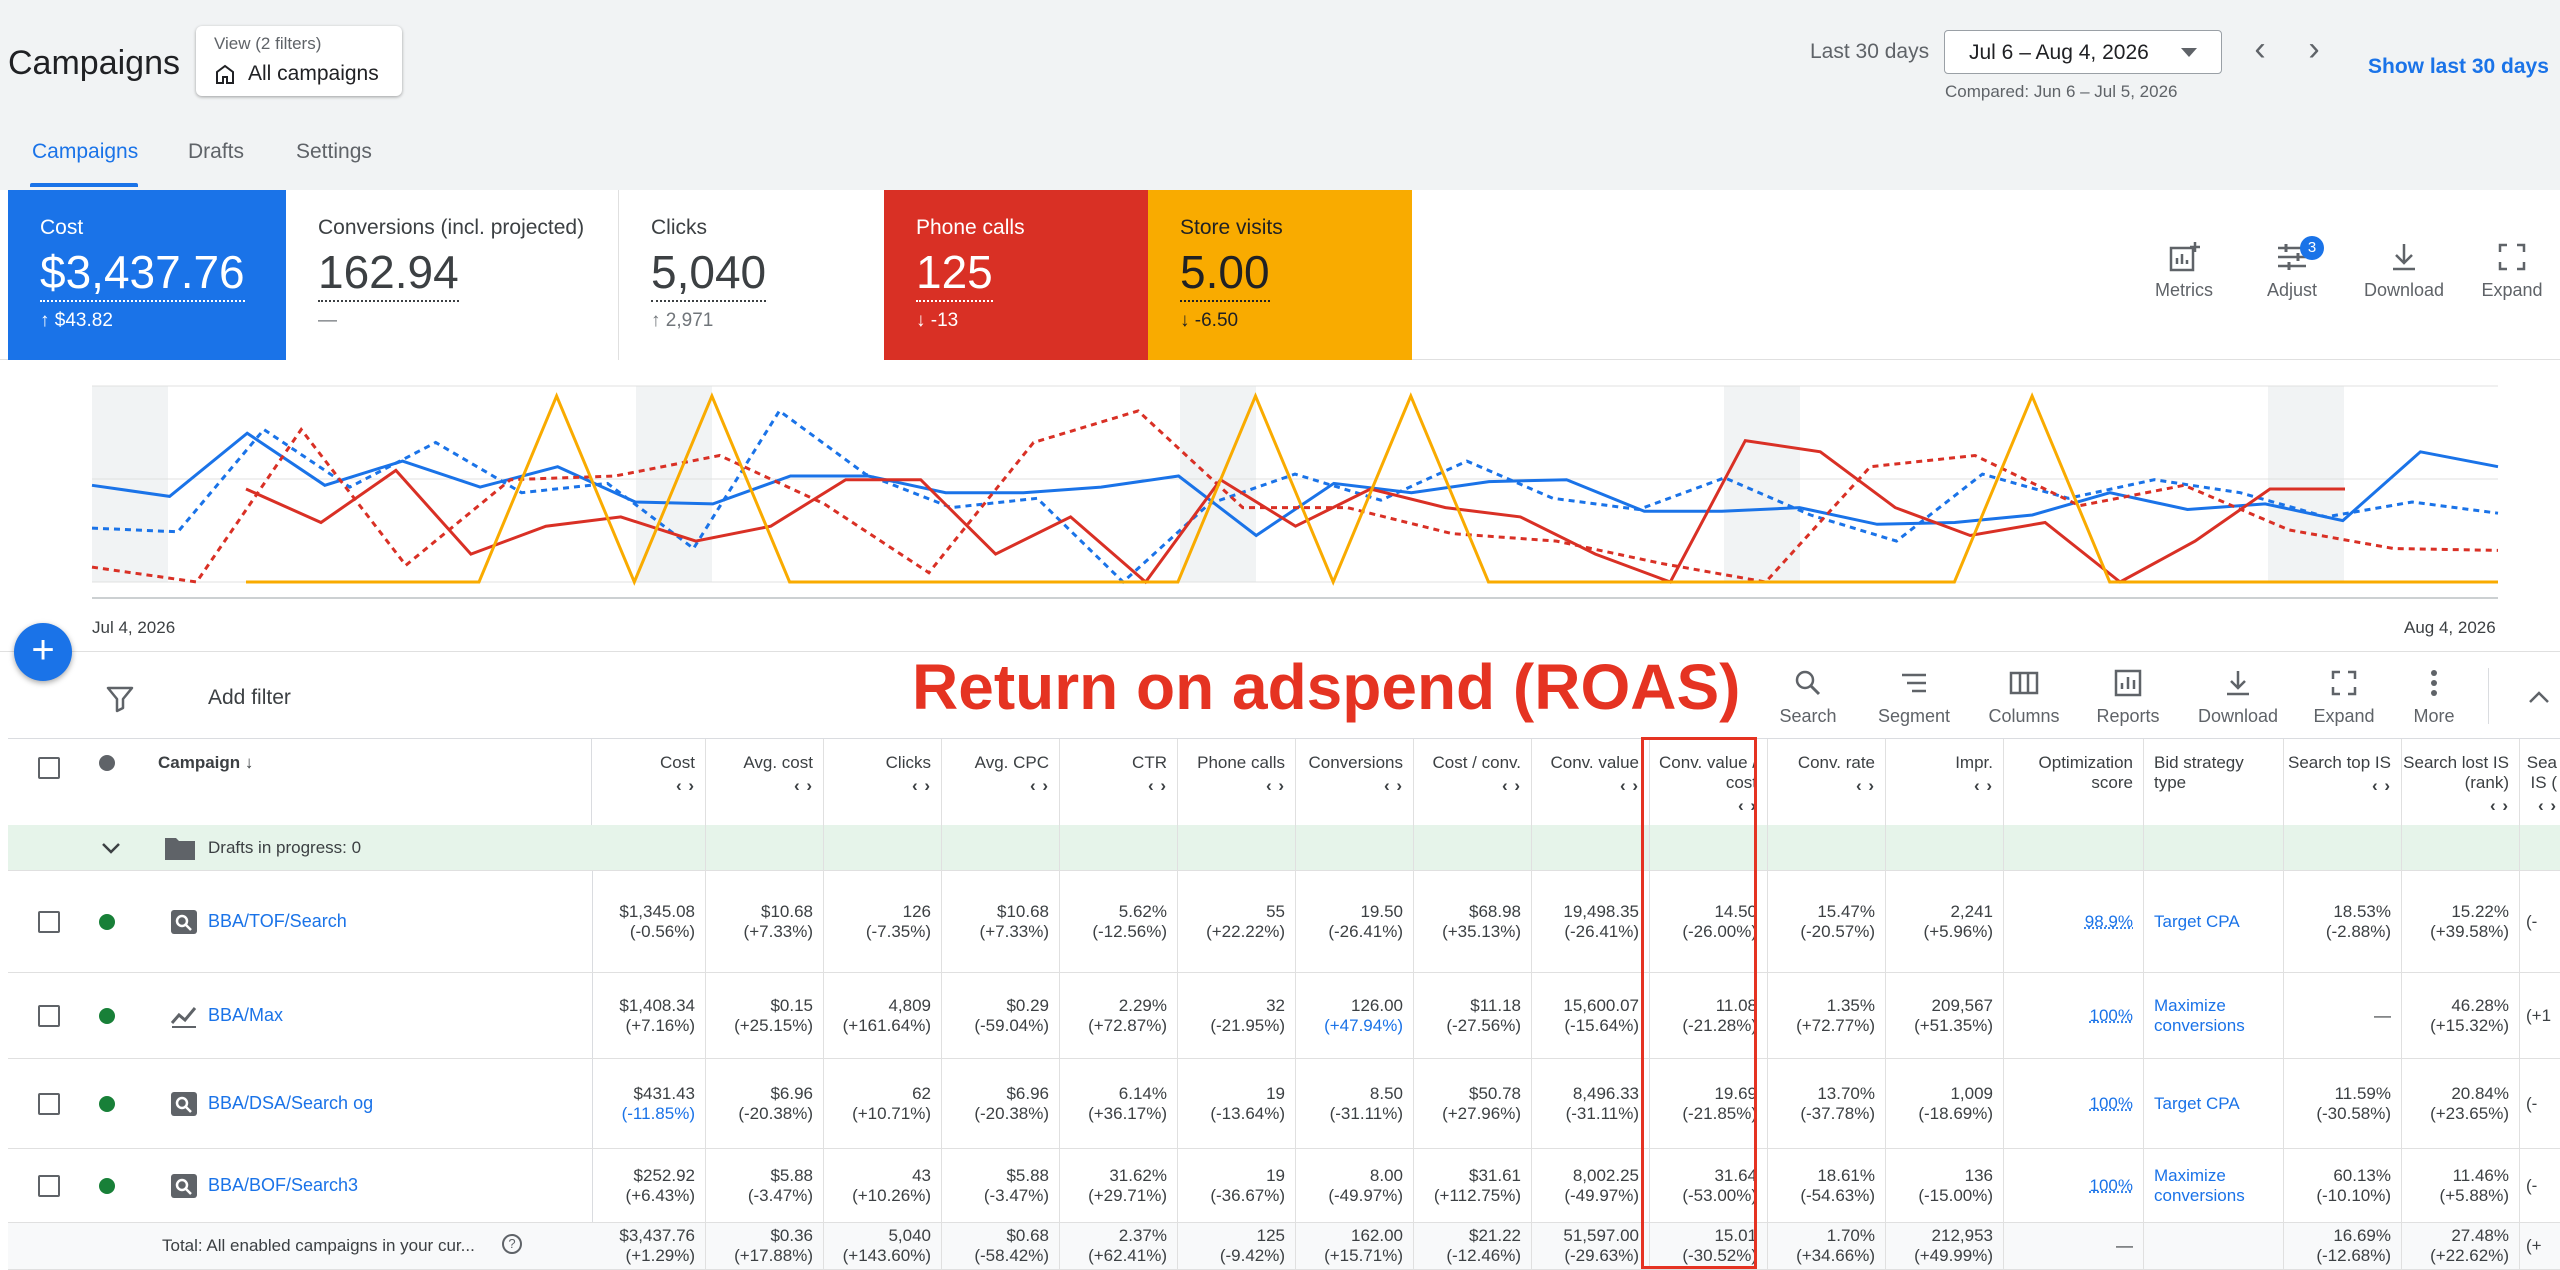 The height and width of the screenshot is (1270, 2560). What do you see at coordinates (1284, 848) in the screenshot?
I see `drafts-row: Drafts in progress: 0` at bounding box center [1284, 848].